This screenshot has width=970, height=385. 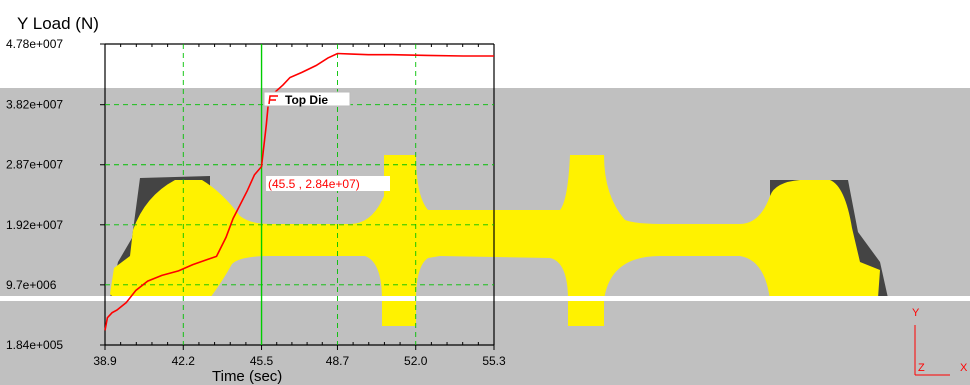 What do you see at coordinates (338, 361) in the screenshot?
I see `x-tick-label: 48.7` at bounding box center [338, 361].